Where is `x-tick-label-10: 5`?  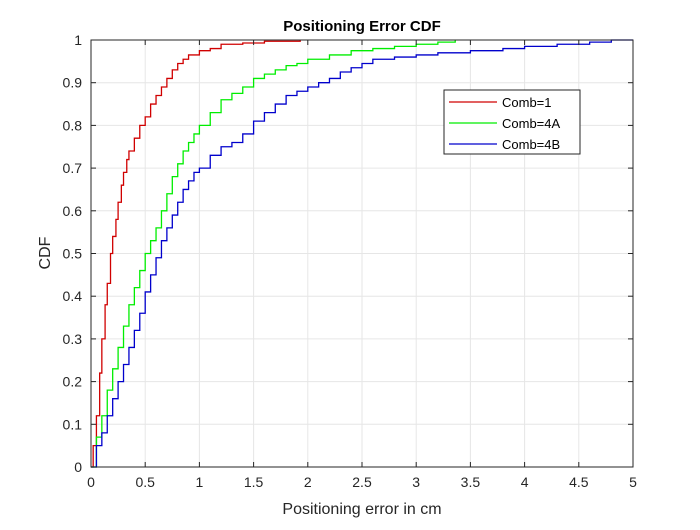
x-tick-label-10: 5 is located at coordinates (633, 482).